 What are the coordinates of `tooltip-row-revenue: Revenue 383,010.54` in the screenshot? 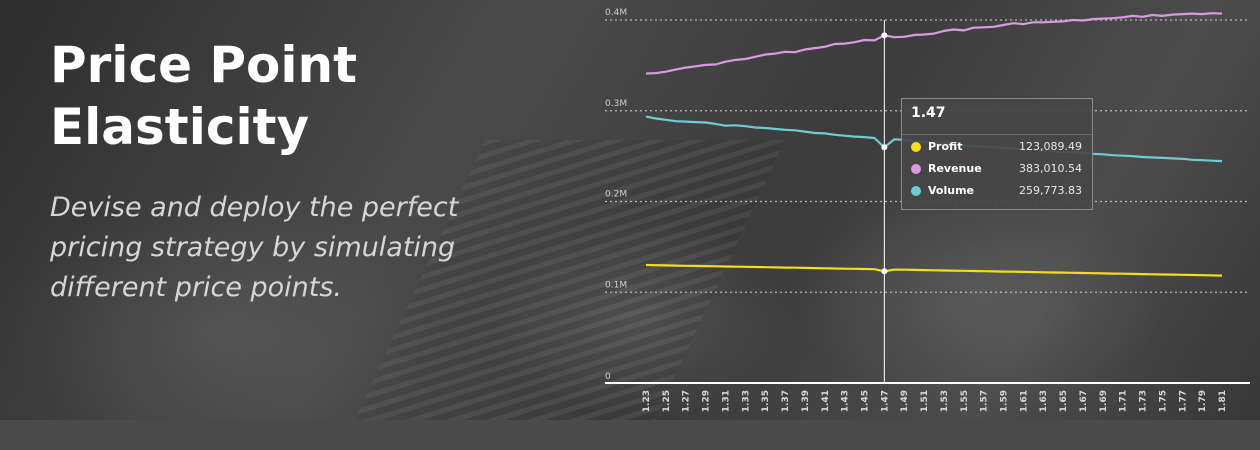 It's located at (997, 170).